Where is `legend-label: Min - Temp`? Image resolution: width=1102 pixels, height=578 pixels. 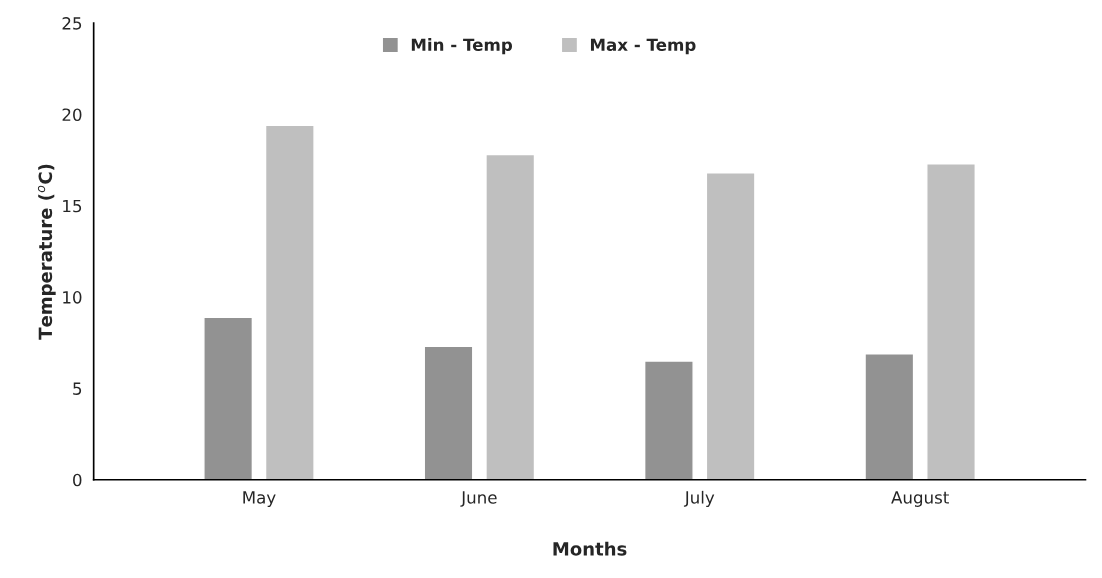 legend-label: Min - Temp is located at coordinates (462, 46).